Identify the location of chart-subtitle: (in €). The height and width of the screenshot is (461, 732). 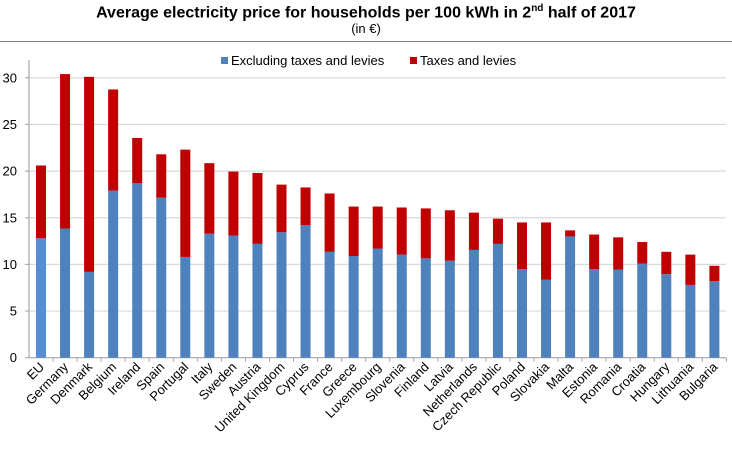
(366, 28).